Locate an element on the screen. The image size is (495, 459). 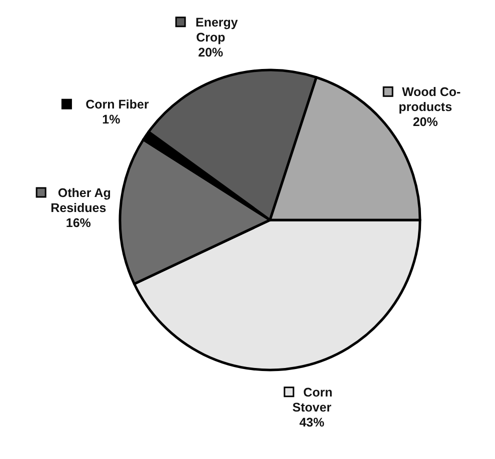
legend-label: Other Ag Residues is located at coordinates (80, 200).